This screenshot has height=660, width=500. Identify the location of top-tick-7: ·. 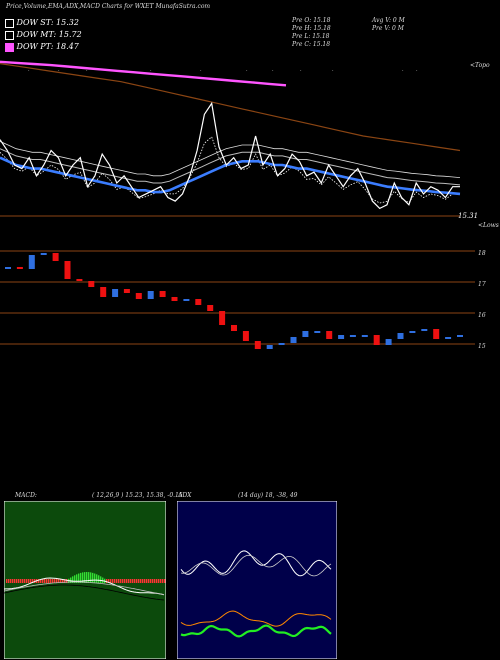
(273, 71).